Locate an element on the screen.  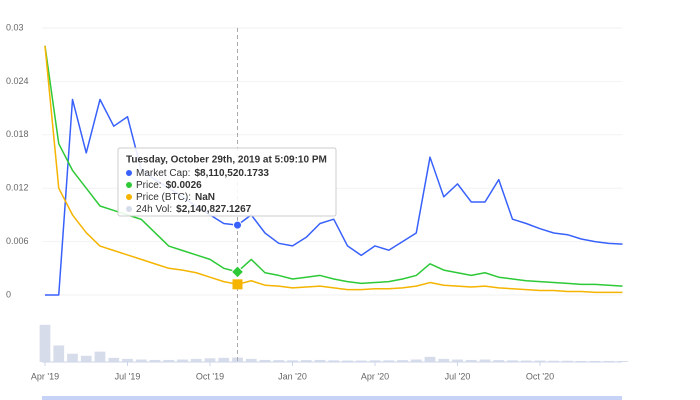
x-tick-label: Apr '19 is located at coordinates (45, 376).